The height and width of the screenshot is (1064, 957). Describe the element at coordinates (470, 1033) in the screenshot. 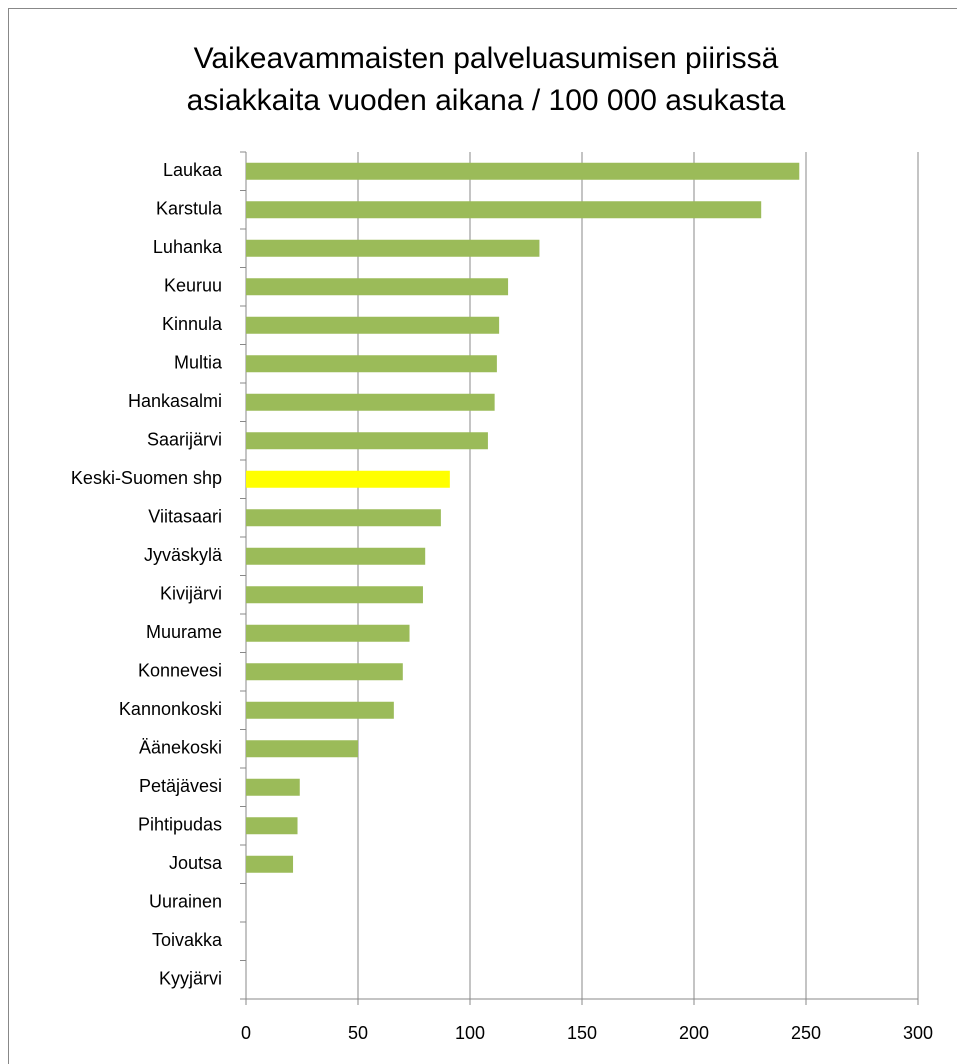

I see `x-tick-label: 100` at that location.